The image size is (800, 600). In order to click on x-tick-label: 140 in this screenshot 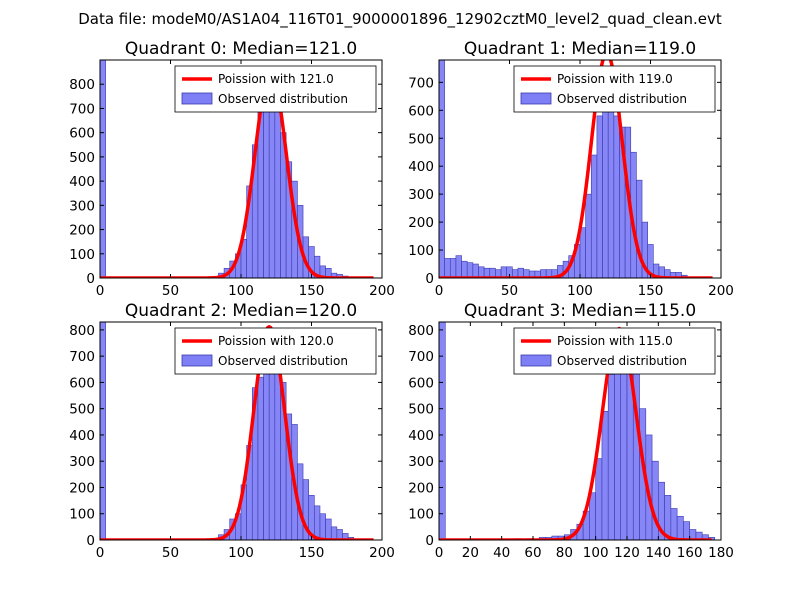, I will do `click(658, 553)`.